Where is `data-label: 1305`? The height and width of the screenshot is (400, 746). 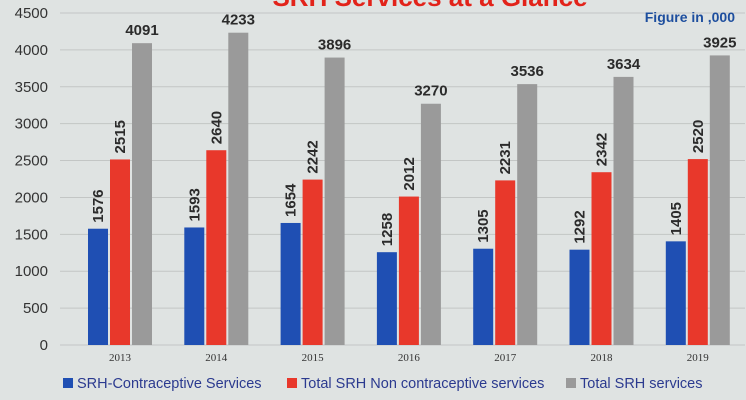
data-label: 1305 is located at coordinates (483, 225).